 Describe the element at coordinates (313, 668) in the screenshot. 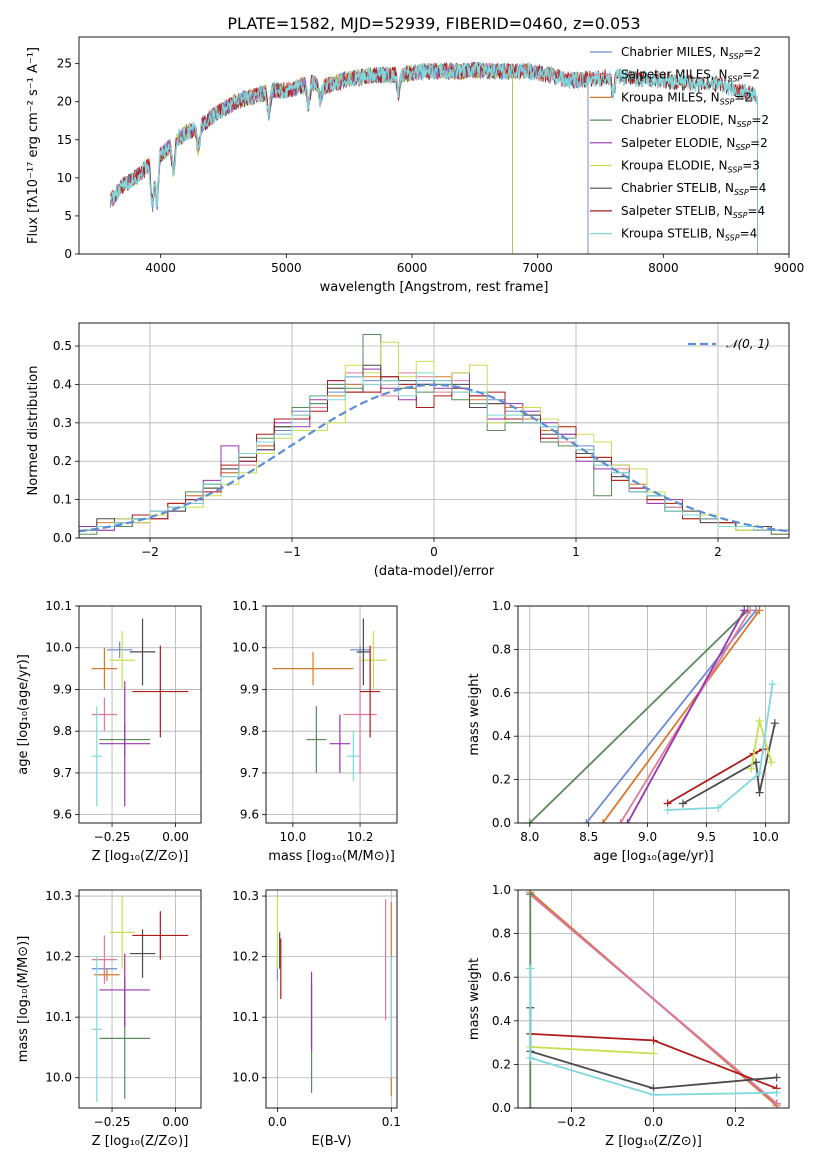

I see `errorbar-point-kroupa-miles` at that location.